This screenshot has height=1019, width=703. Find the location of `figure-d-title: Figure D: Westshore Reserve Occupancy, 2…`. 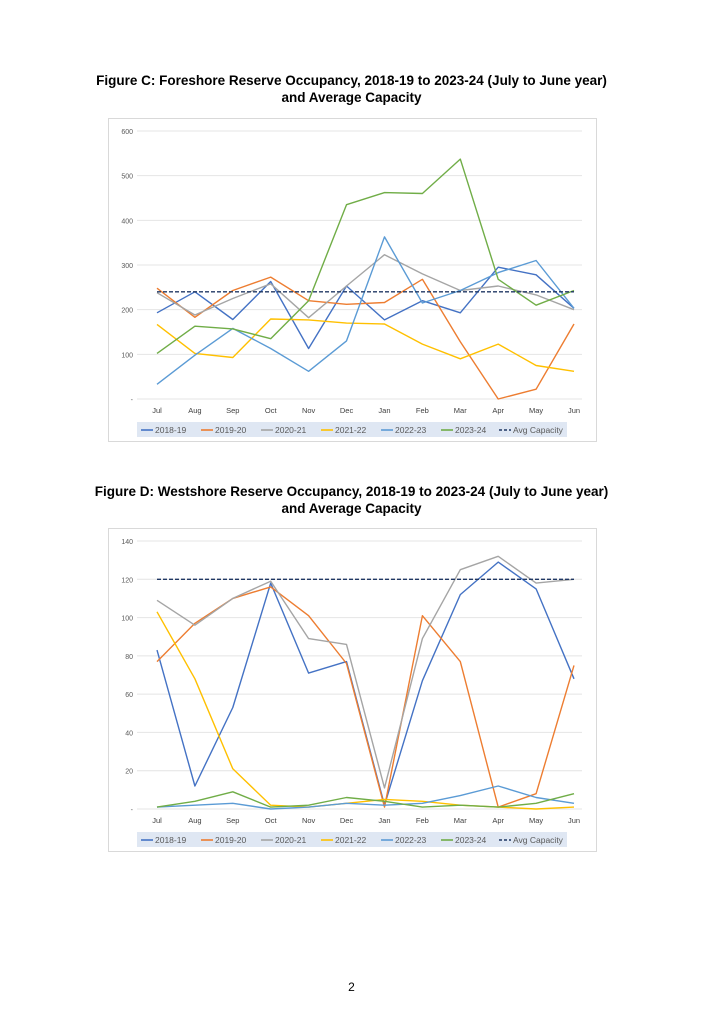

figure-d-title: Figure D: Westshore Reserve Occupancy, 2… is located at coordinates (351, 500).